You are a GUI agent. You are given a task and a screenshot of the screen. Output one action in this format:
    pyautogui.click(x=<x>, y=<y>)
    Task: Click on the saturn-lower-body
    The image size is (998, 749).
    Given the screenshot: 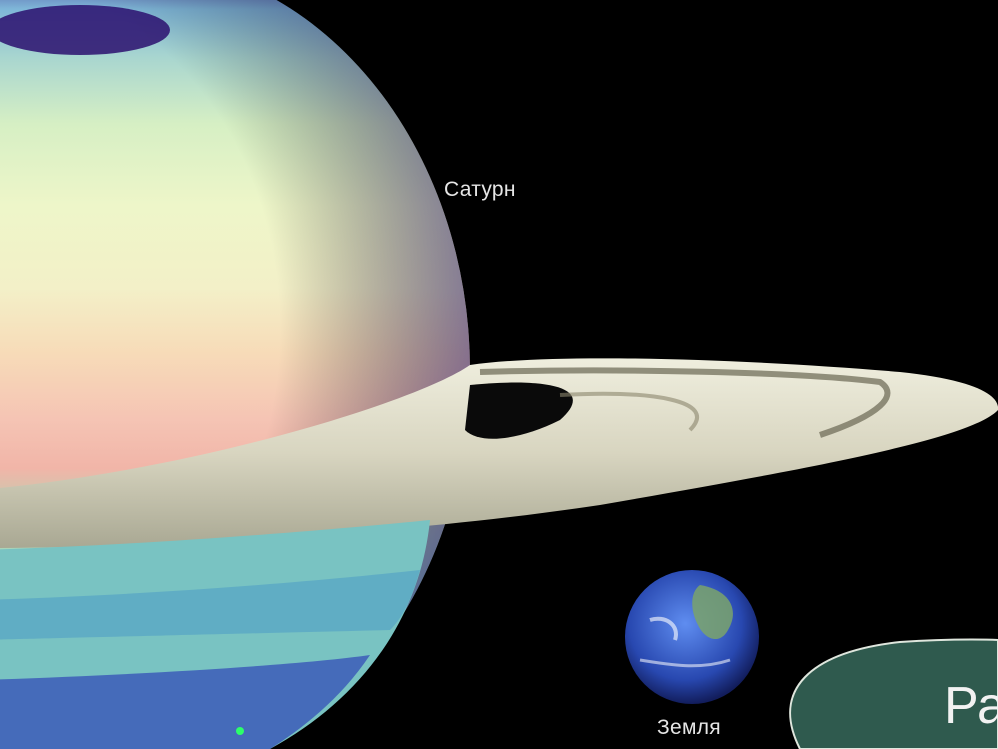 What is the action you would take?
    pyautogui.click(x=215, y=634)
    